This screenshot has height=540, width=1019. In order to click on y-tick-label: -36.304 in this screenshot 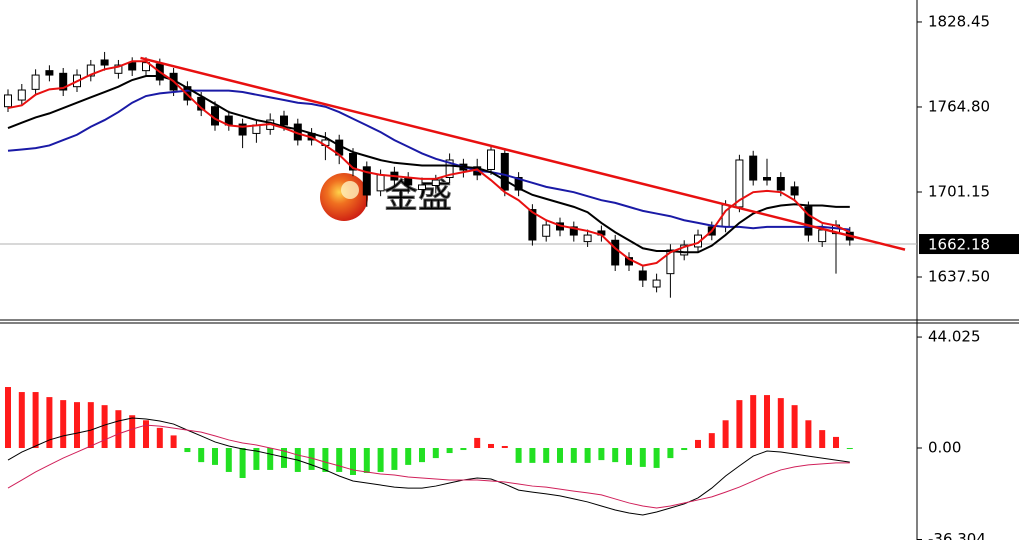, I will do `click(957, 535)`.